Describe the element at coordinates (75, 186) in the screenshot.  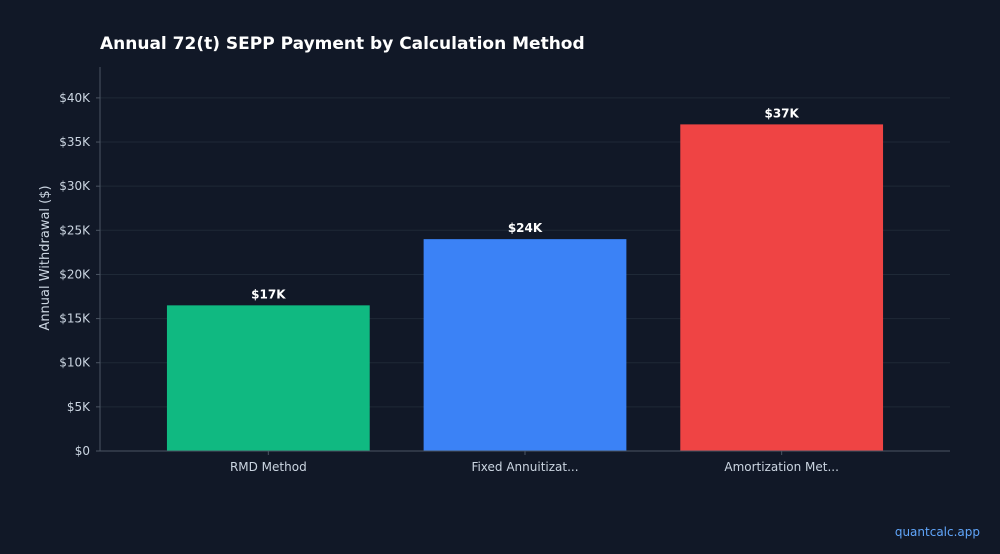
I see `y-tick-label: $30K` at that location.